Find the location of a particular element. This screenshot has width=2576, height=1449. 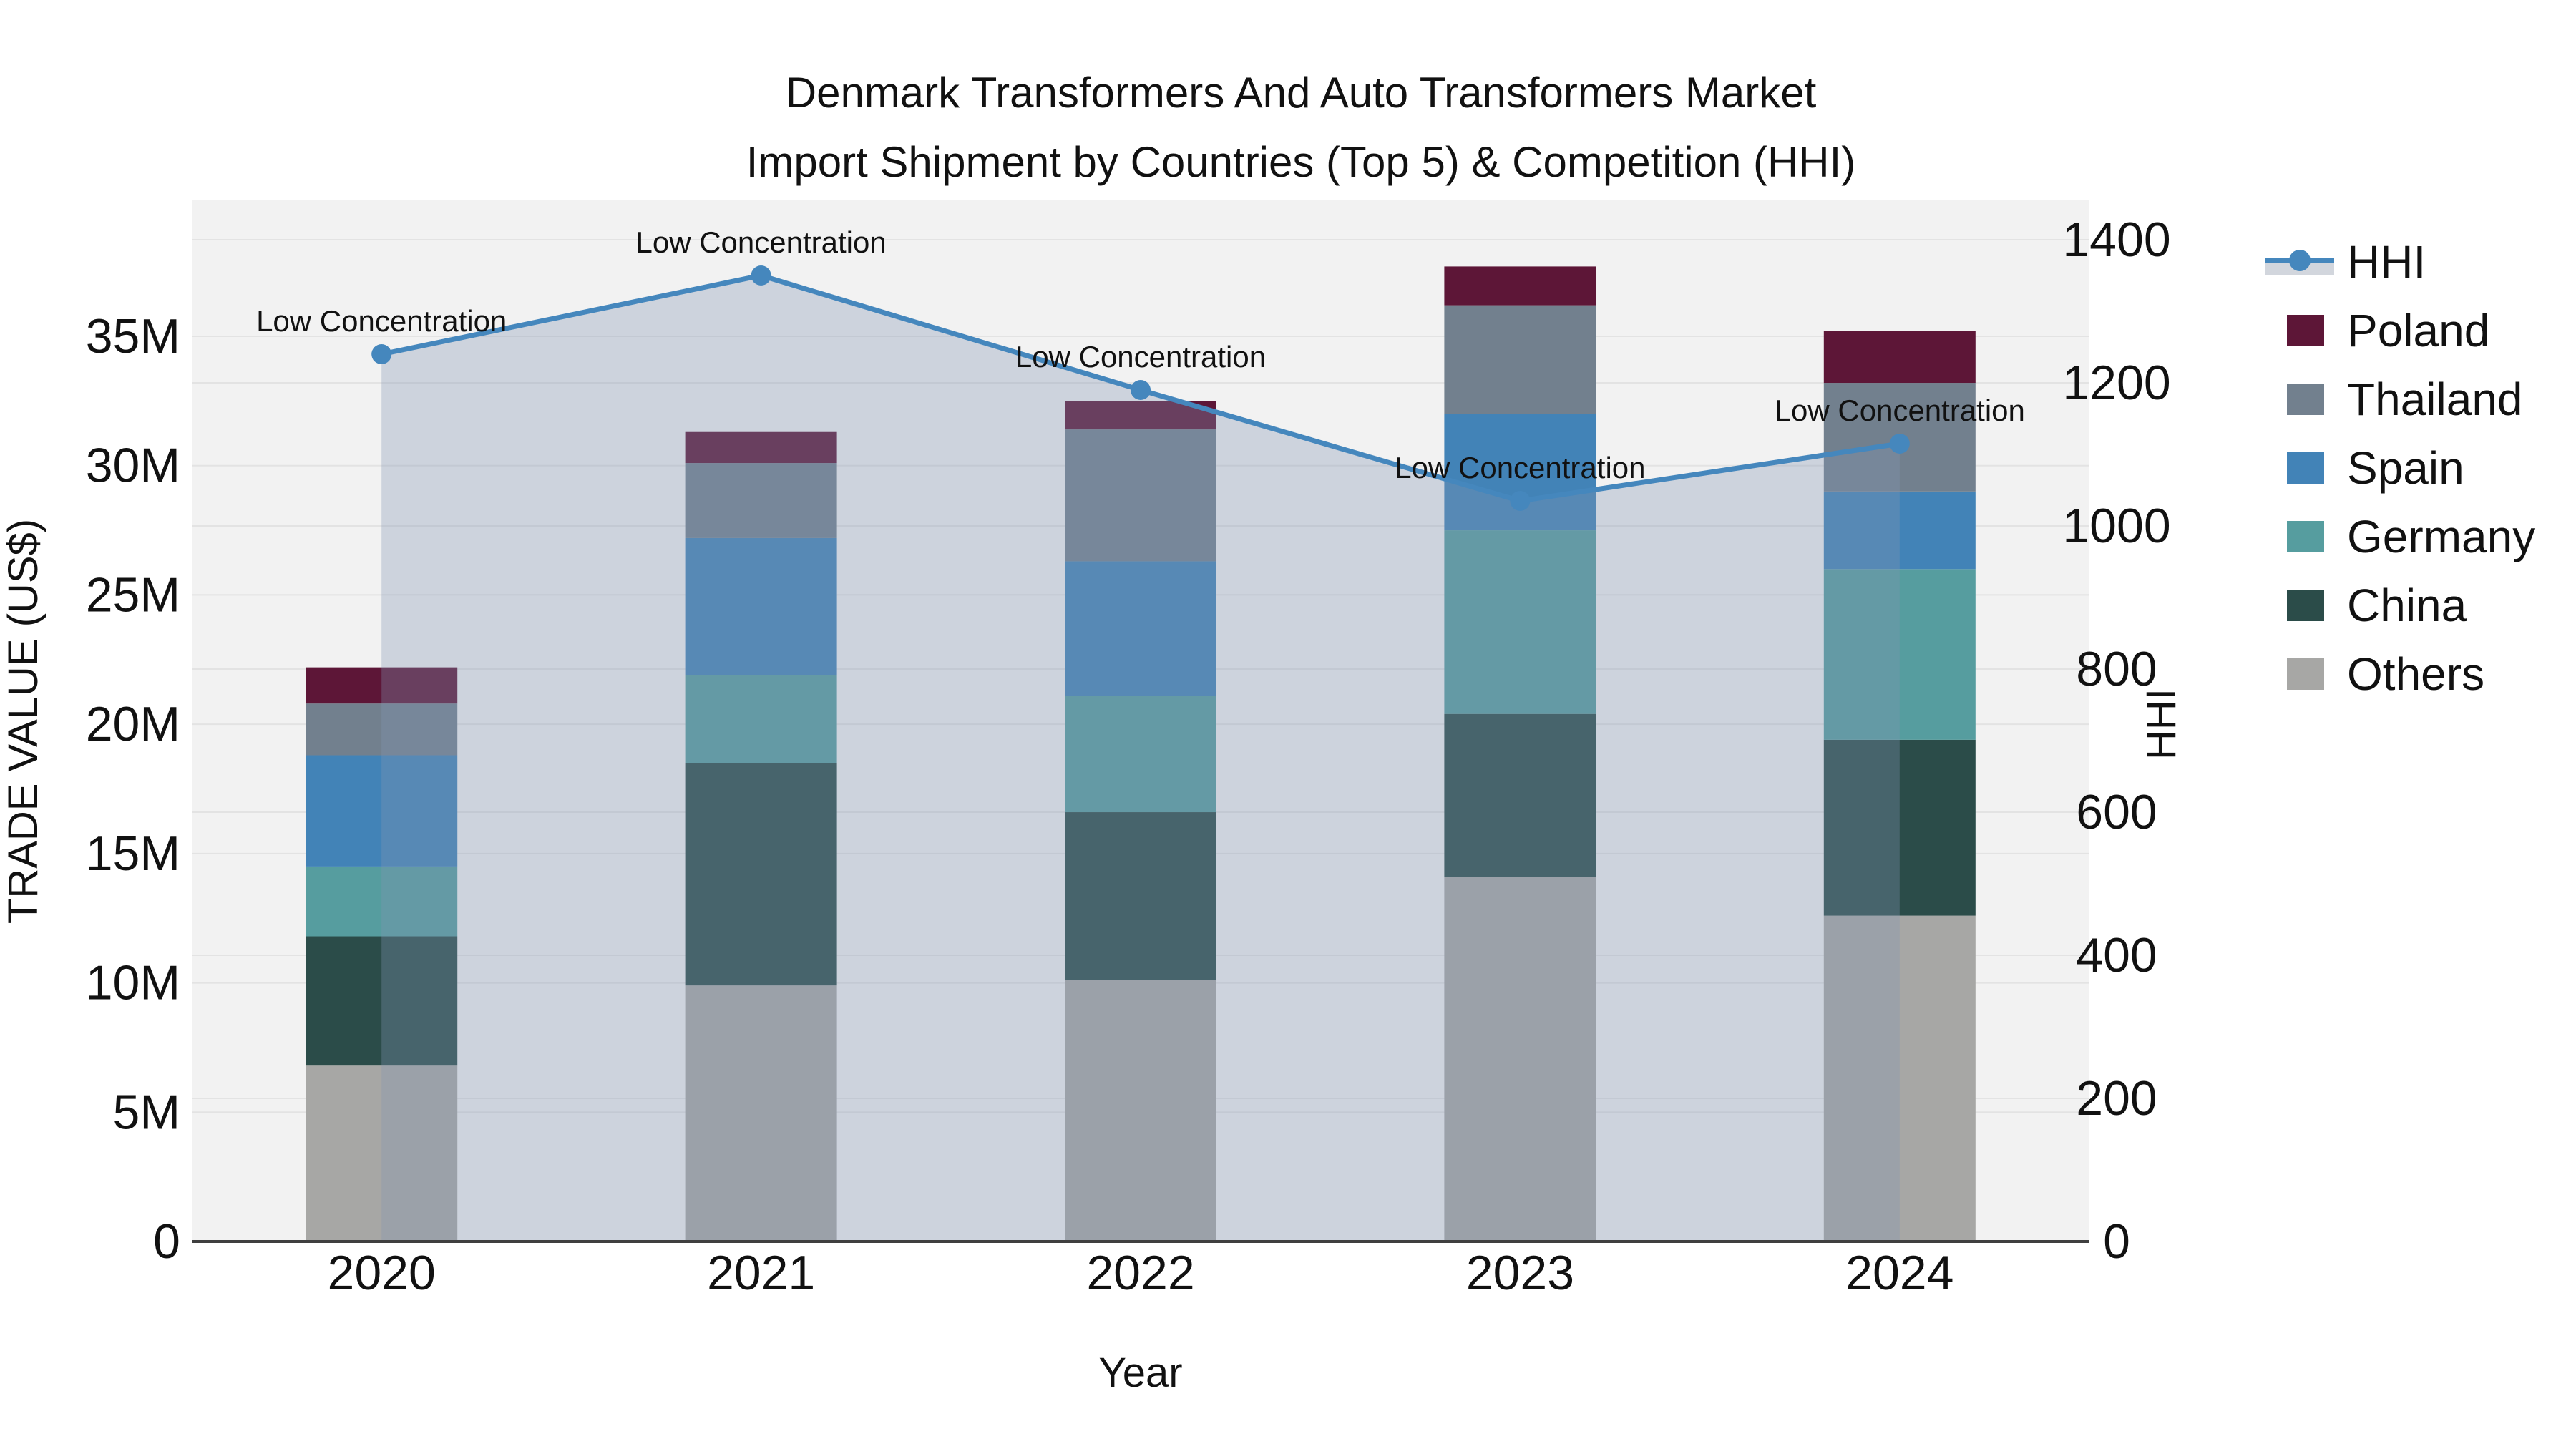

legend-label-thailand: Thailand is located at coordinates (2435, 399).